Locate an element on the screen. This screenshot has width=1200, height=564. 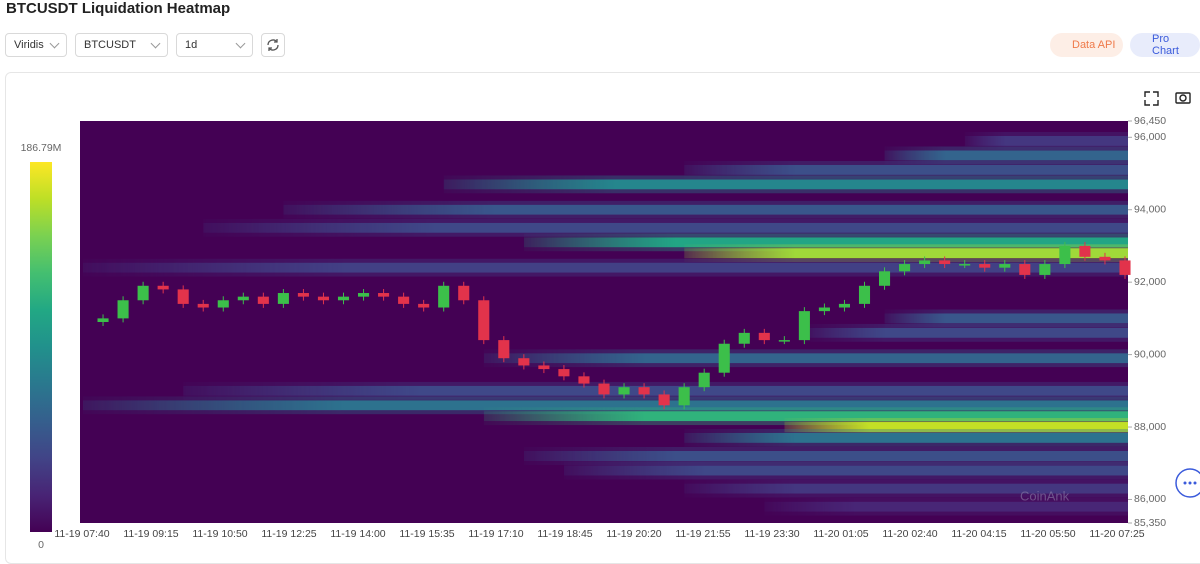
x-tick-label: 11-19 14:00 is located at coordinates (357, 534).